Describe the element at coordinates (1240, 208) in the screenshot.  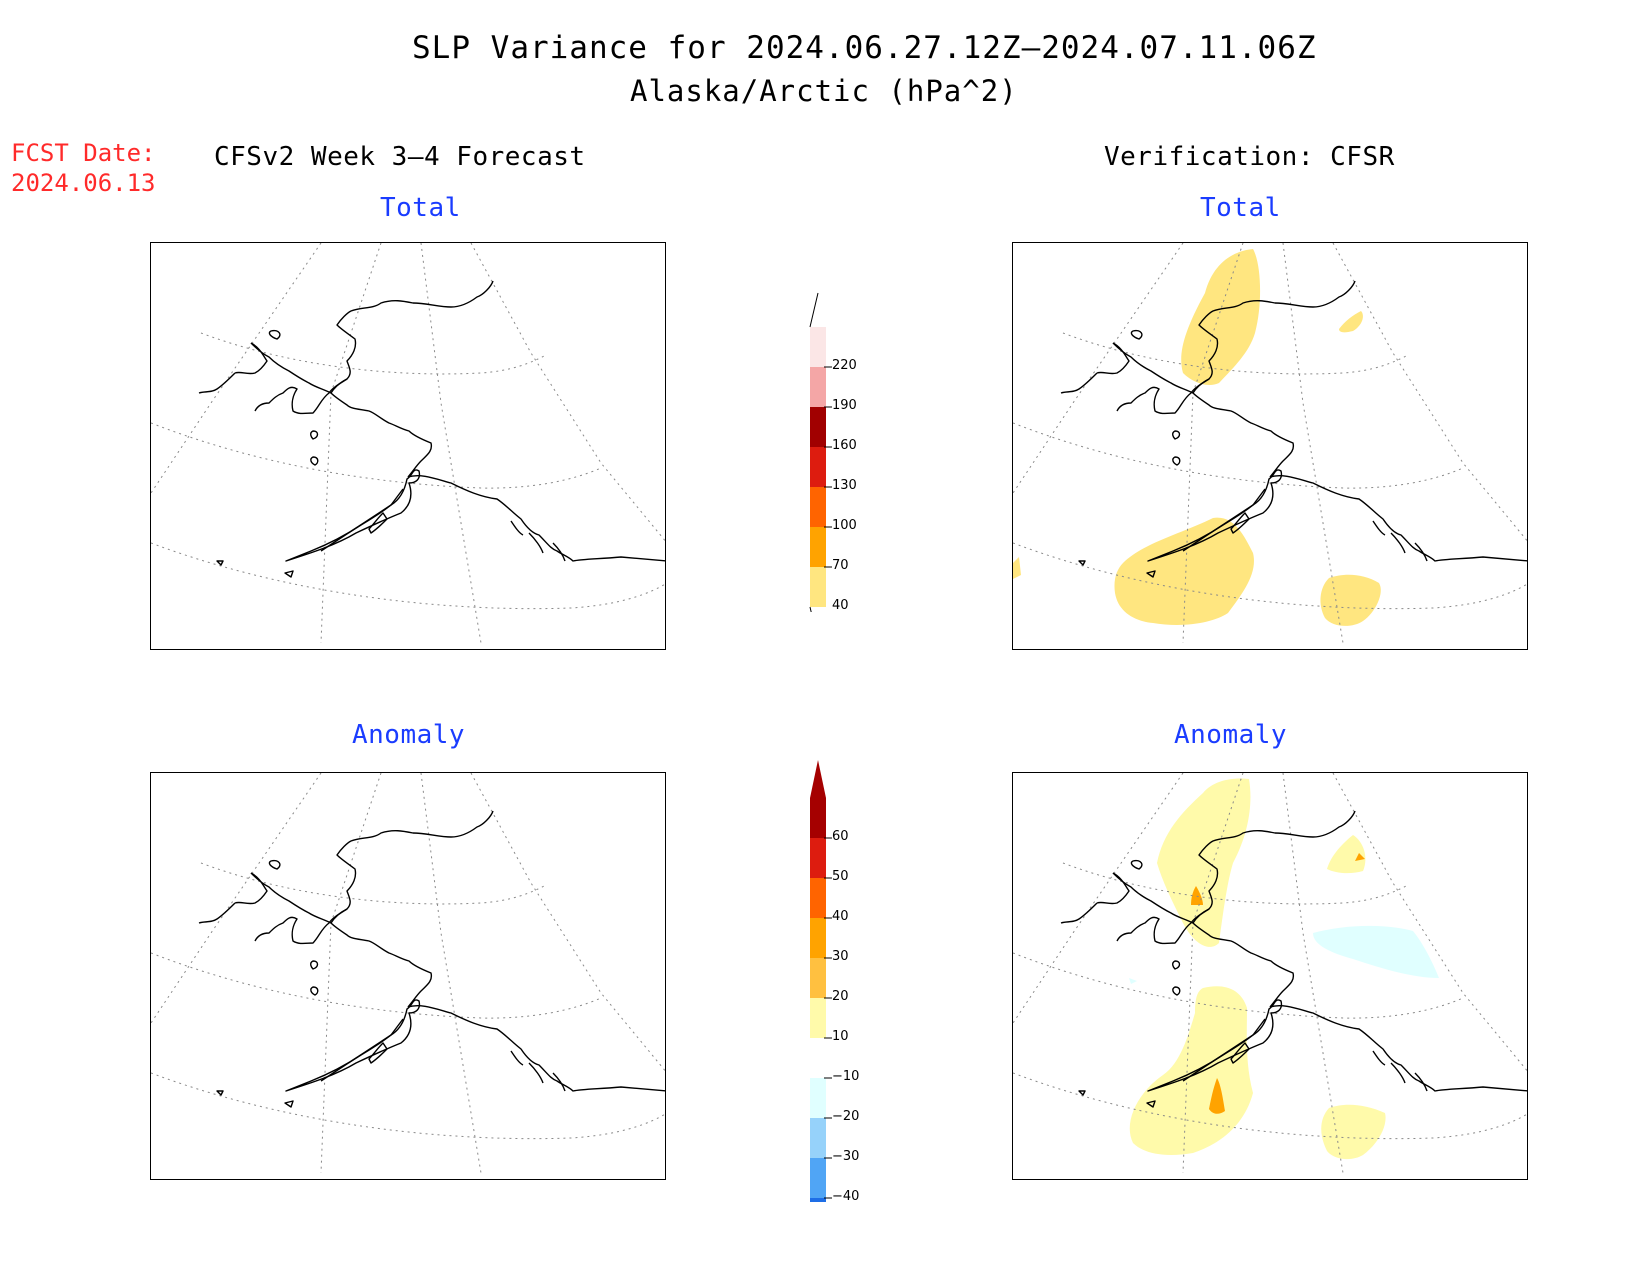
I see `panel-label-verification-total: Total` at that location.